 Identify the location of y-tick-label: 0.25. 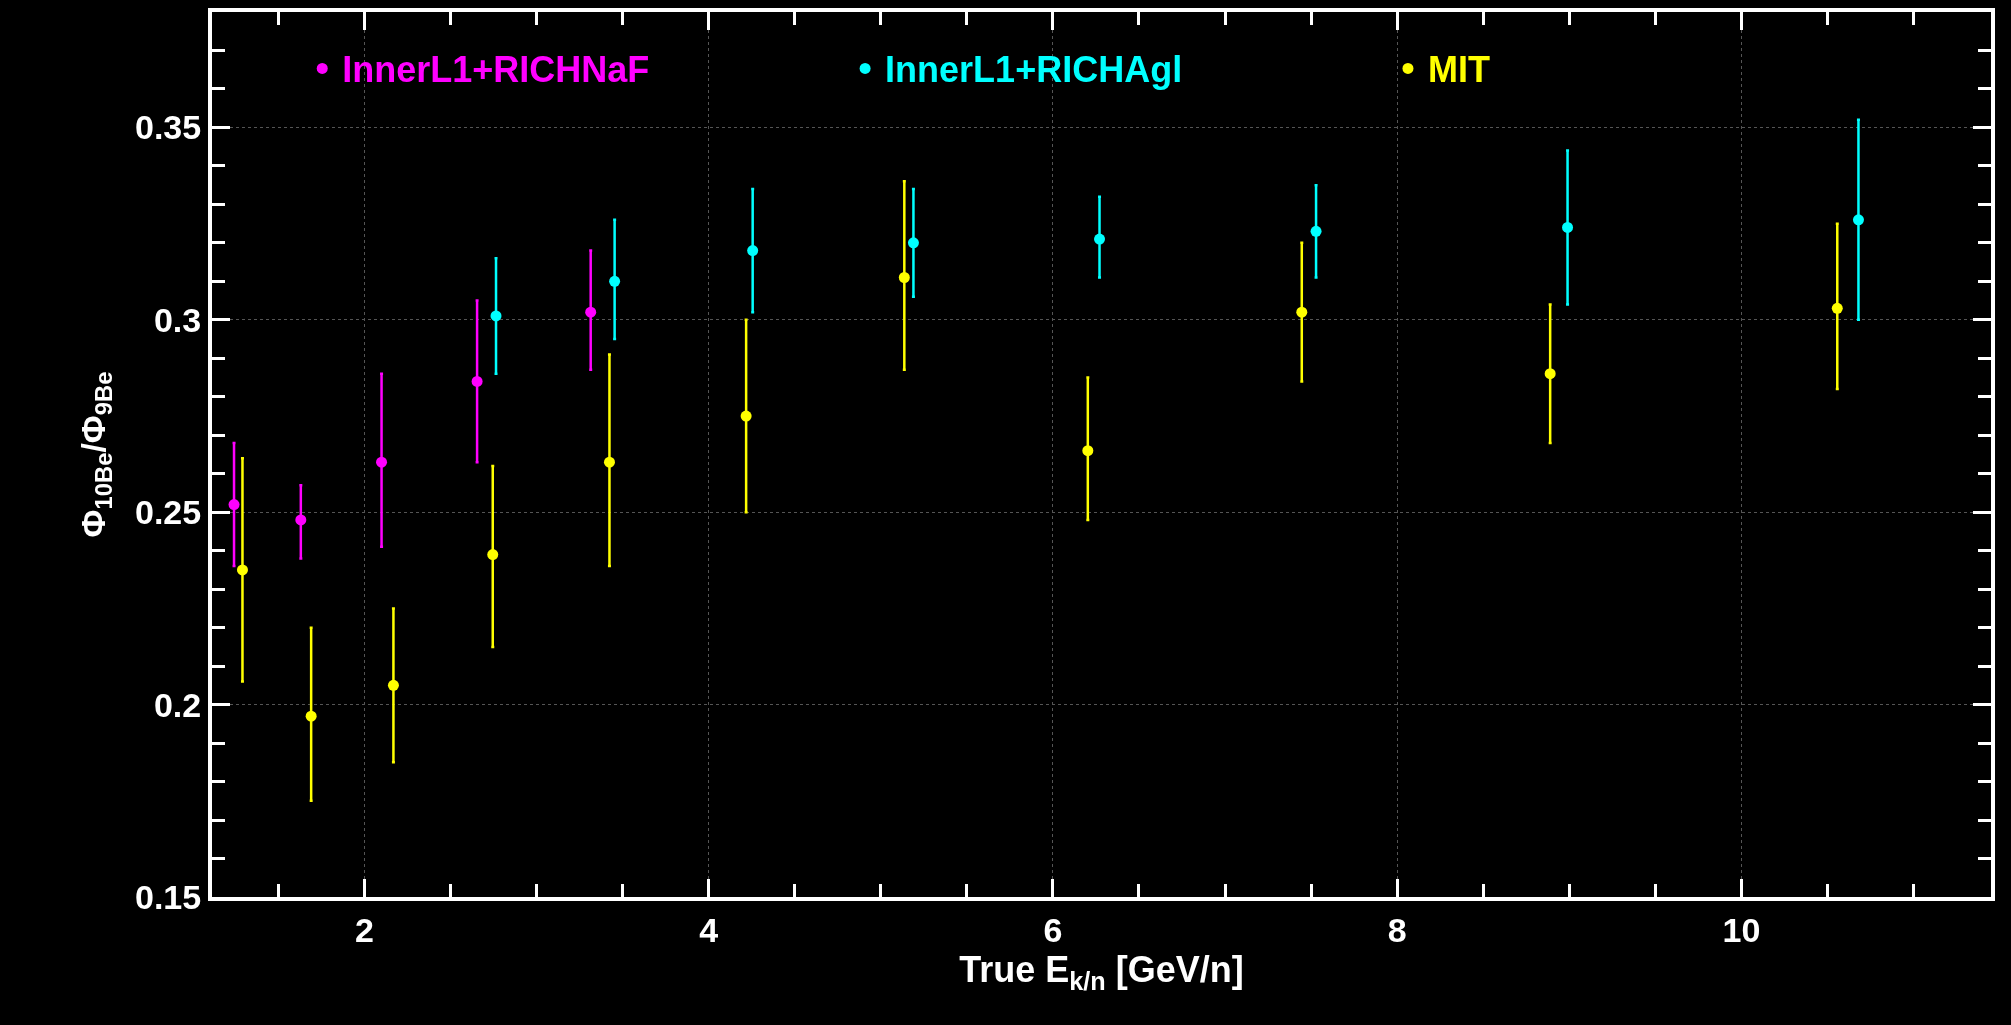
(168, 512).